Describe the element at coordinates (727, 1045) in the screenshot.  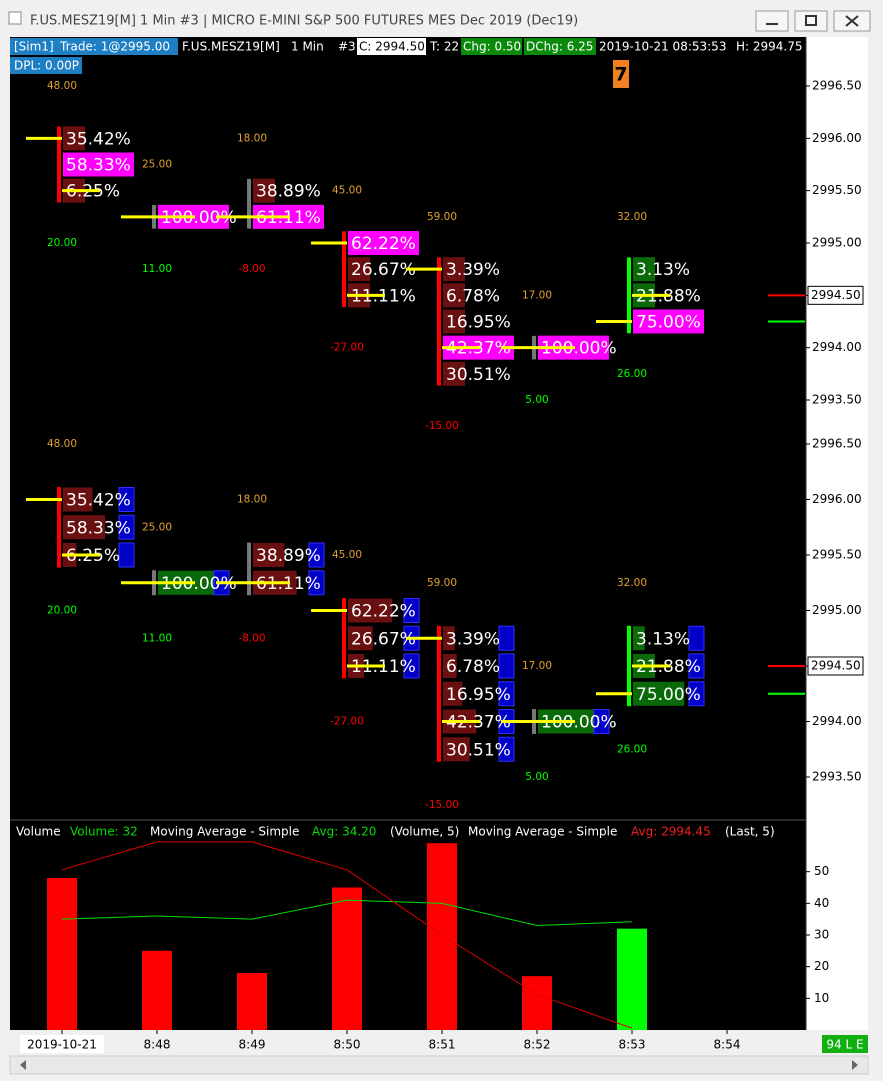
I see `time-label: 8:54` at that location.